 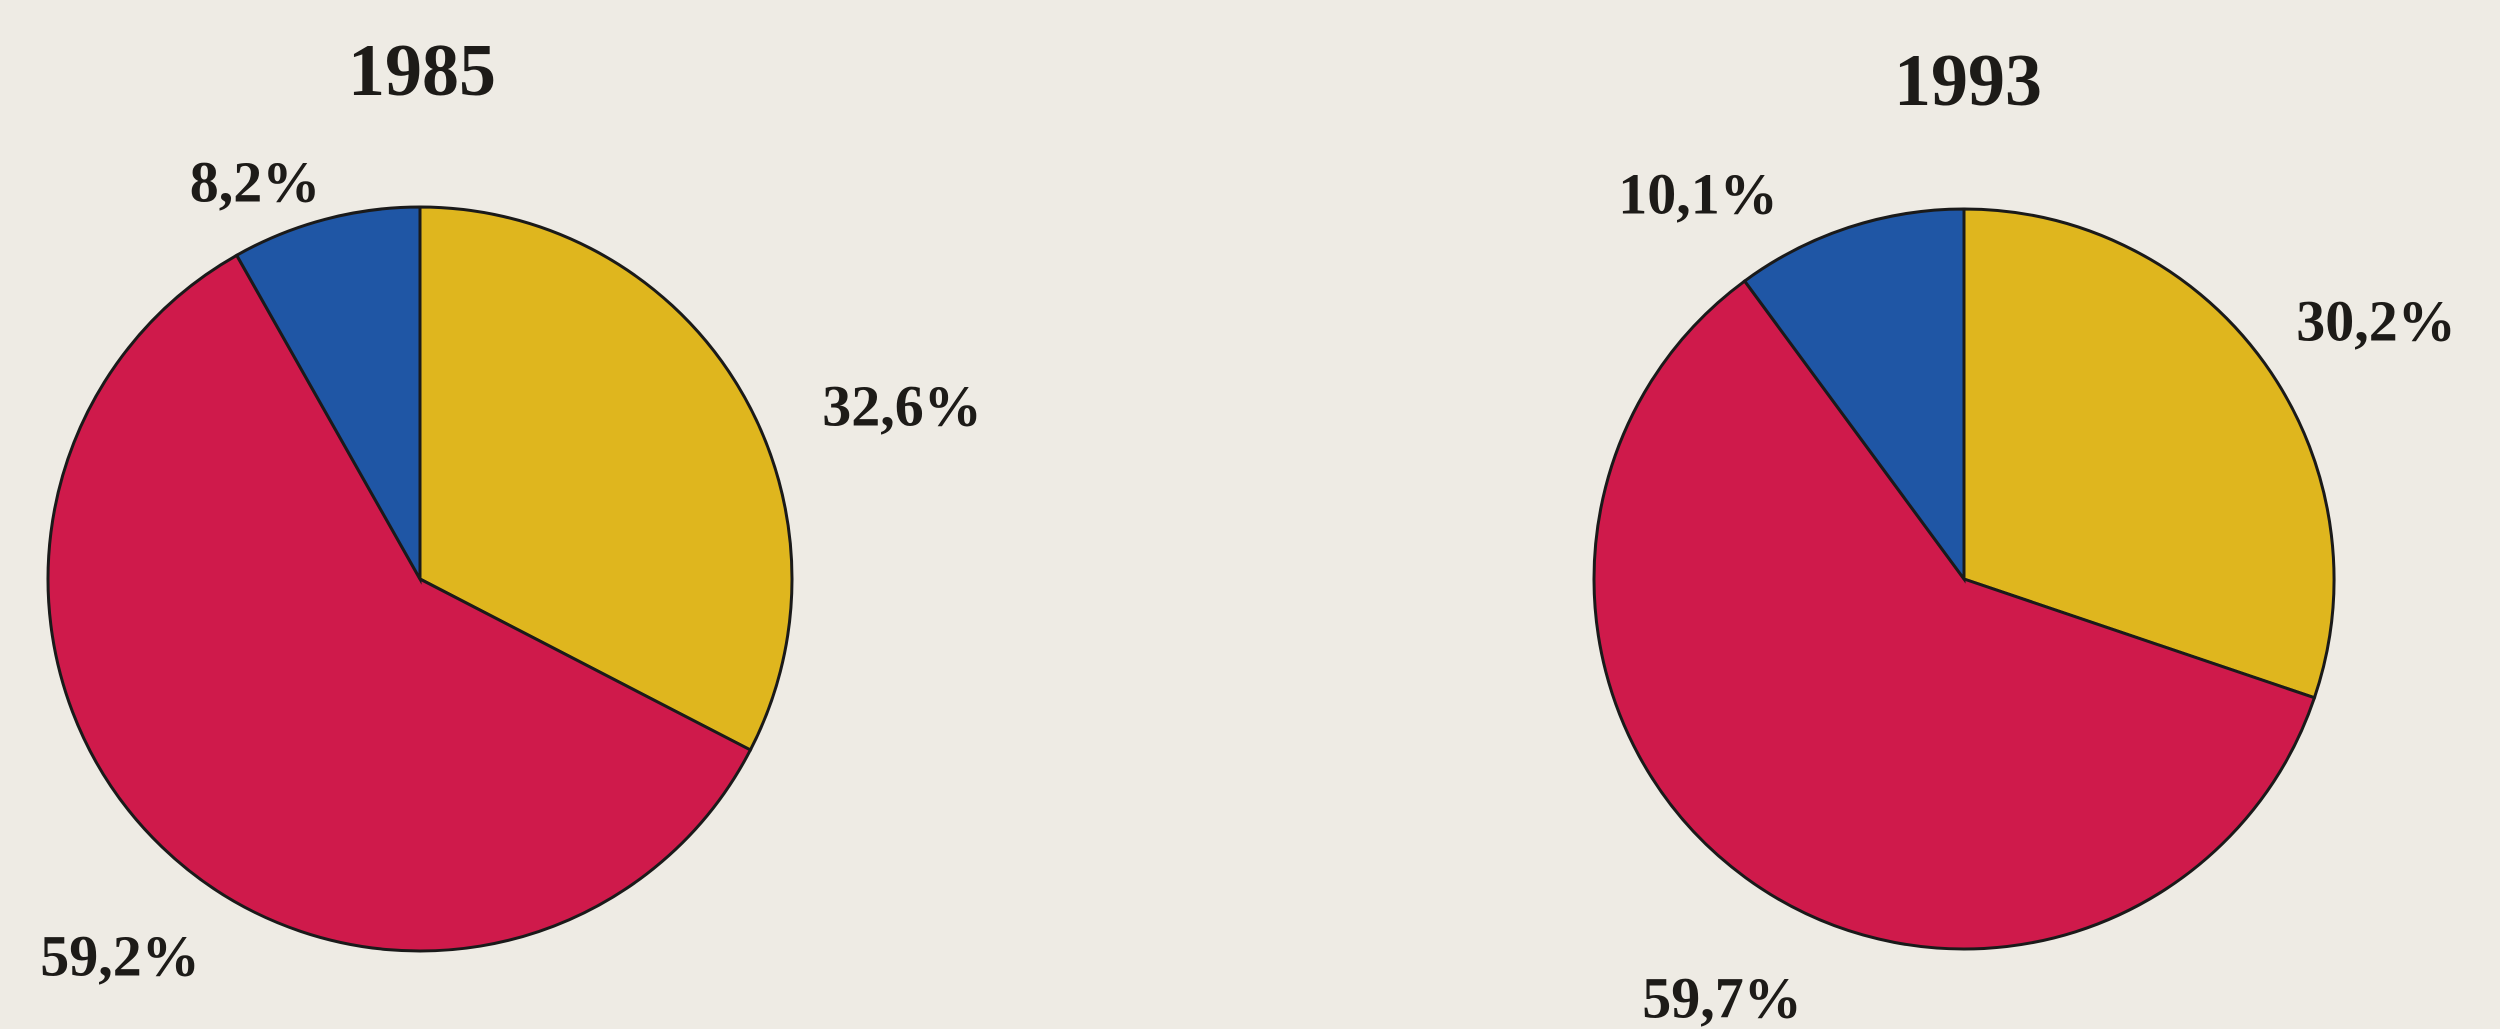 What do you see at coordinates (2376, 320) in the screenshot?
I see `data-label: 30,2%` at bounding box center [2376, 320].